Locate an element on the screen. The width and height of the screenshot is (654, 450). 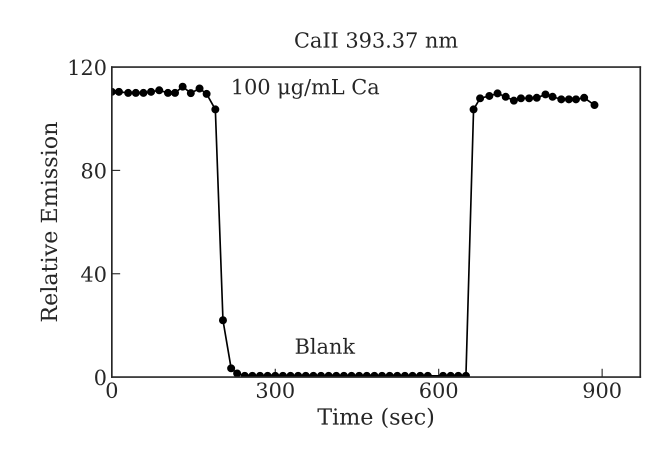
annotation: 100 μg/mL Ca is located at coordinates (306, 88).